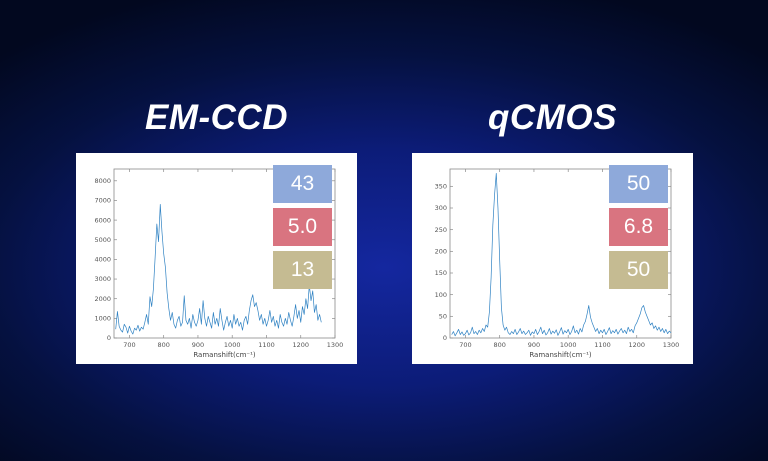  I want to click on y-tick-label: 150, so click(441, 273).